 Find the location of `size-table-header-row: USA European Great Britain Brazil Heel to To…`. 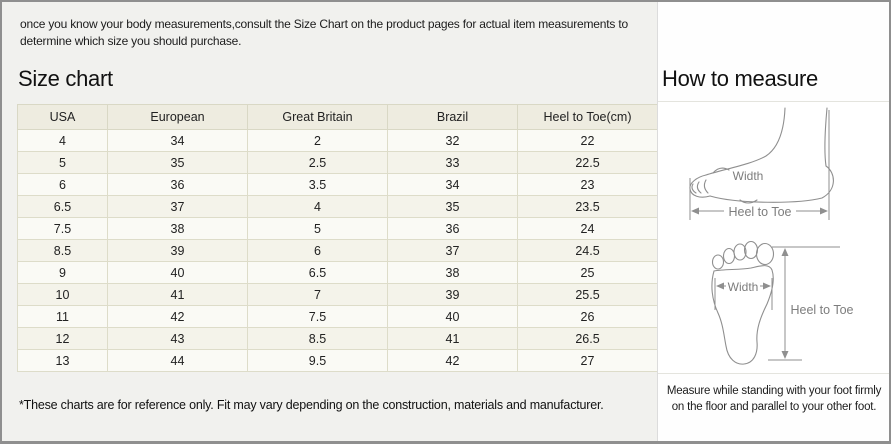

size-table-header-row: USA European Great Britain Brazil Heel to To… is located at coordinates (337, 117).